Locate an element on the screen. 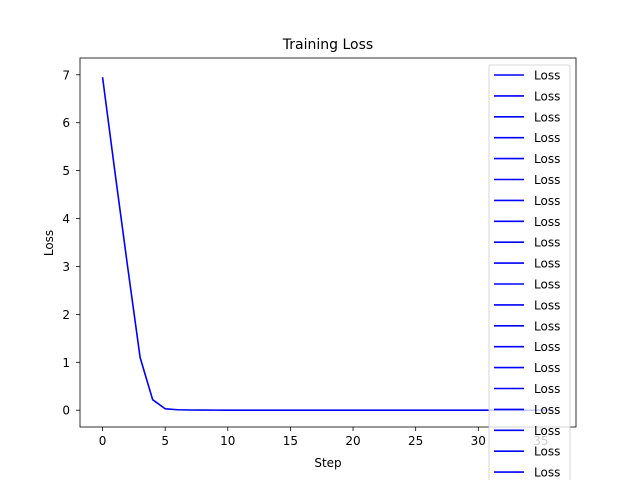 The height and width of the screenshot is (484, 640). y-tick-label: 0 is located at coordinates (66, 411).